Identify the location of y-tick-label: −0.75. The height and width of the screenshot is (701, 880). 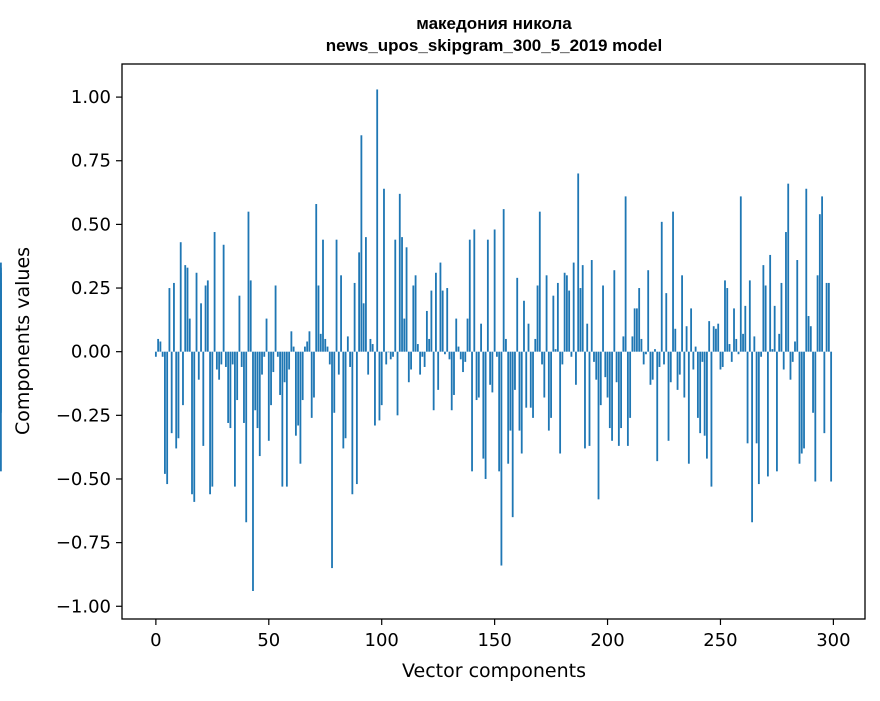
(83, 543).